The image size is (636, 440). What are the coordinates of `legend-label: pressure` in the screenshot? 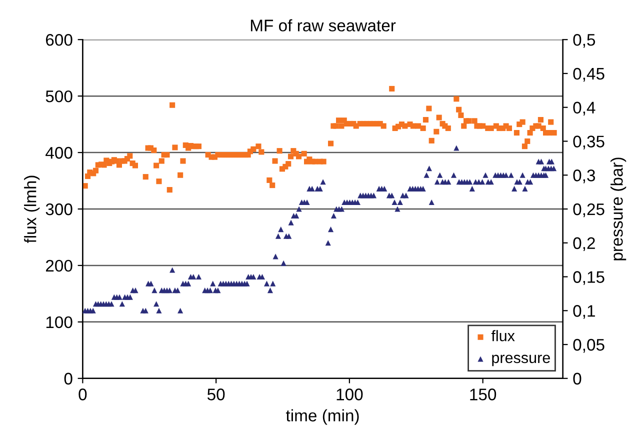 It's located at (521, 360).